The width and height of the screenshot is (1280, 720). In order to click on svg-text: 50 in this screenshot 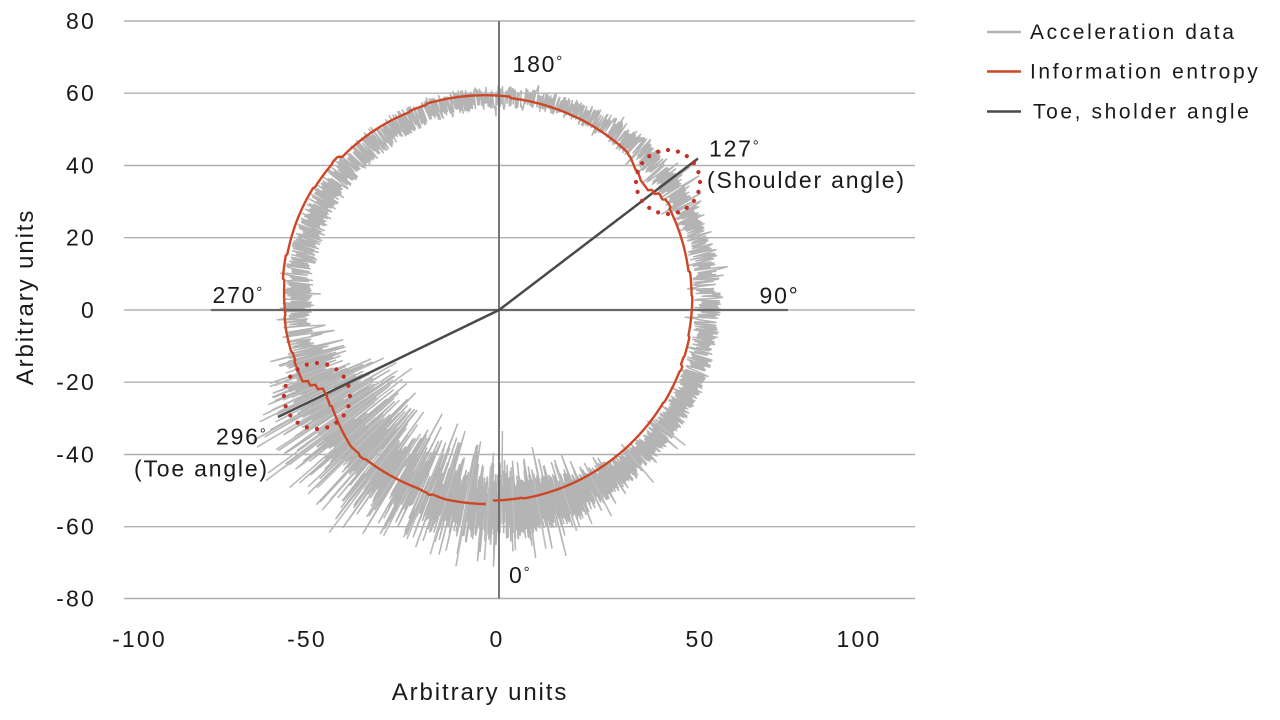, I will do `click(701, 639)`.